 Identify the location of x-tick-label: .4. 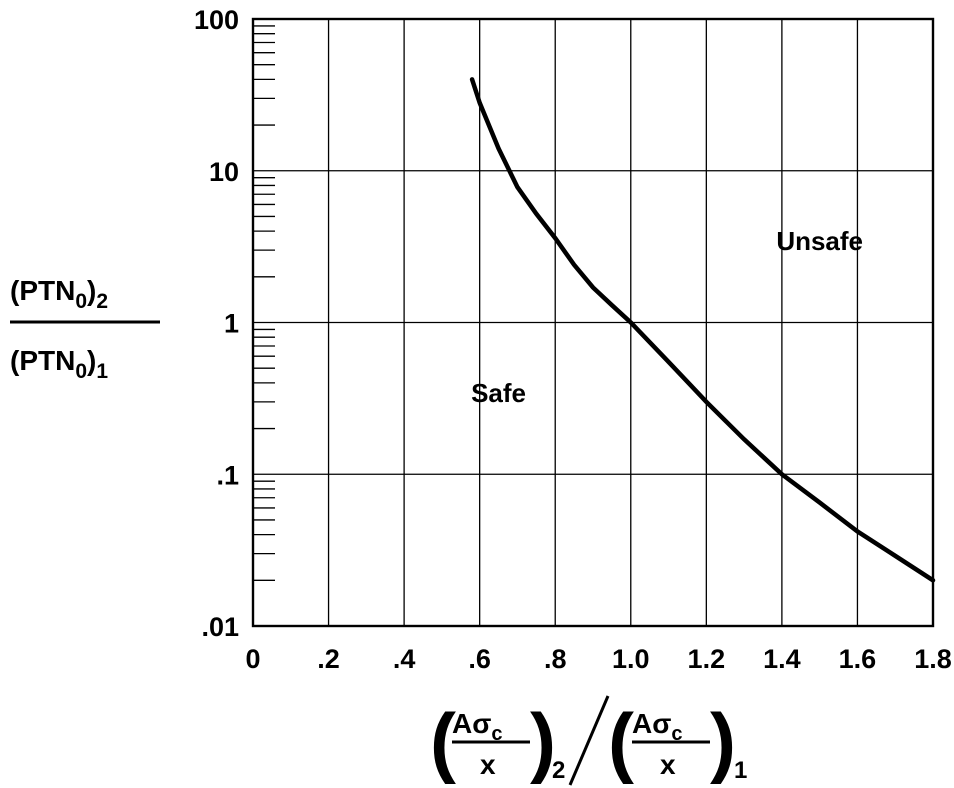
(404, 659).